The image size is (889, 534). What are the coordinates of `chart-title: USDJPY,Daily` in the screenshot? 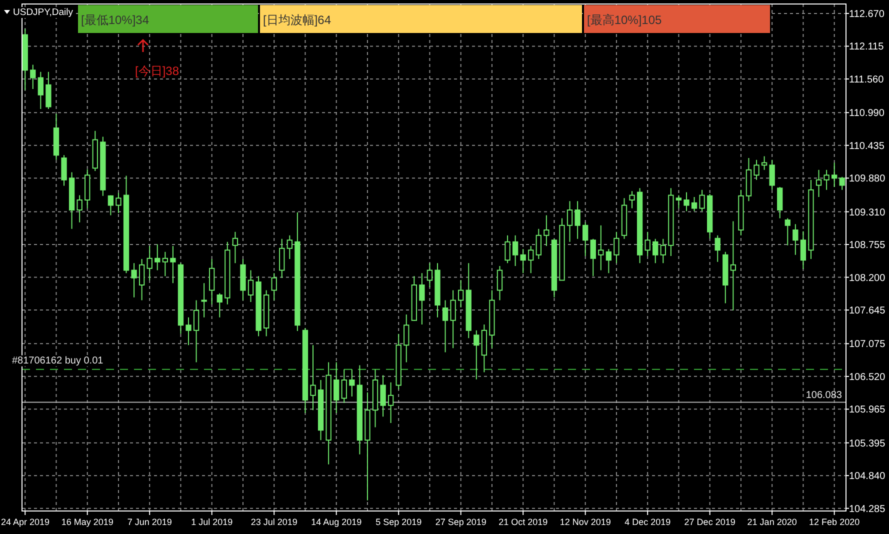 It's located at (43, 12).